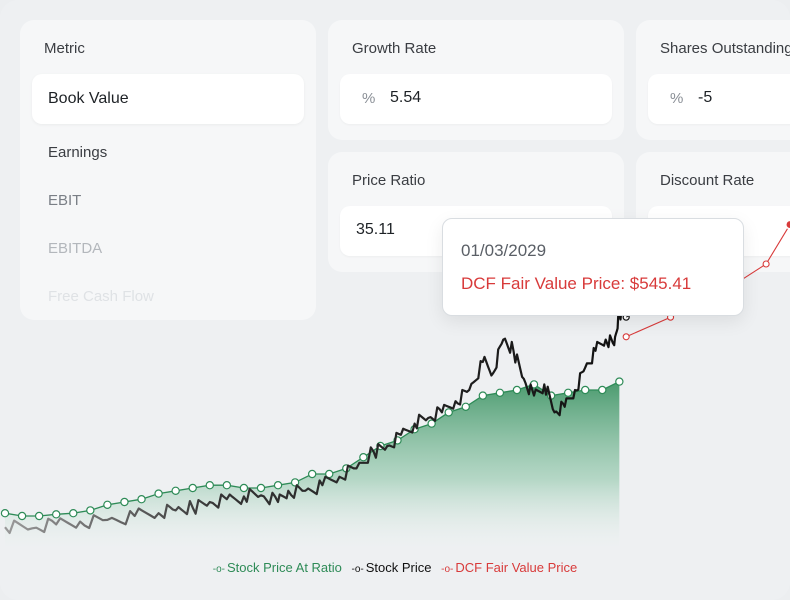 The height and width of the screenshot is (600, 790). I want to click on metric-selected-label: Book Value, so click(88, 98).